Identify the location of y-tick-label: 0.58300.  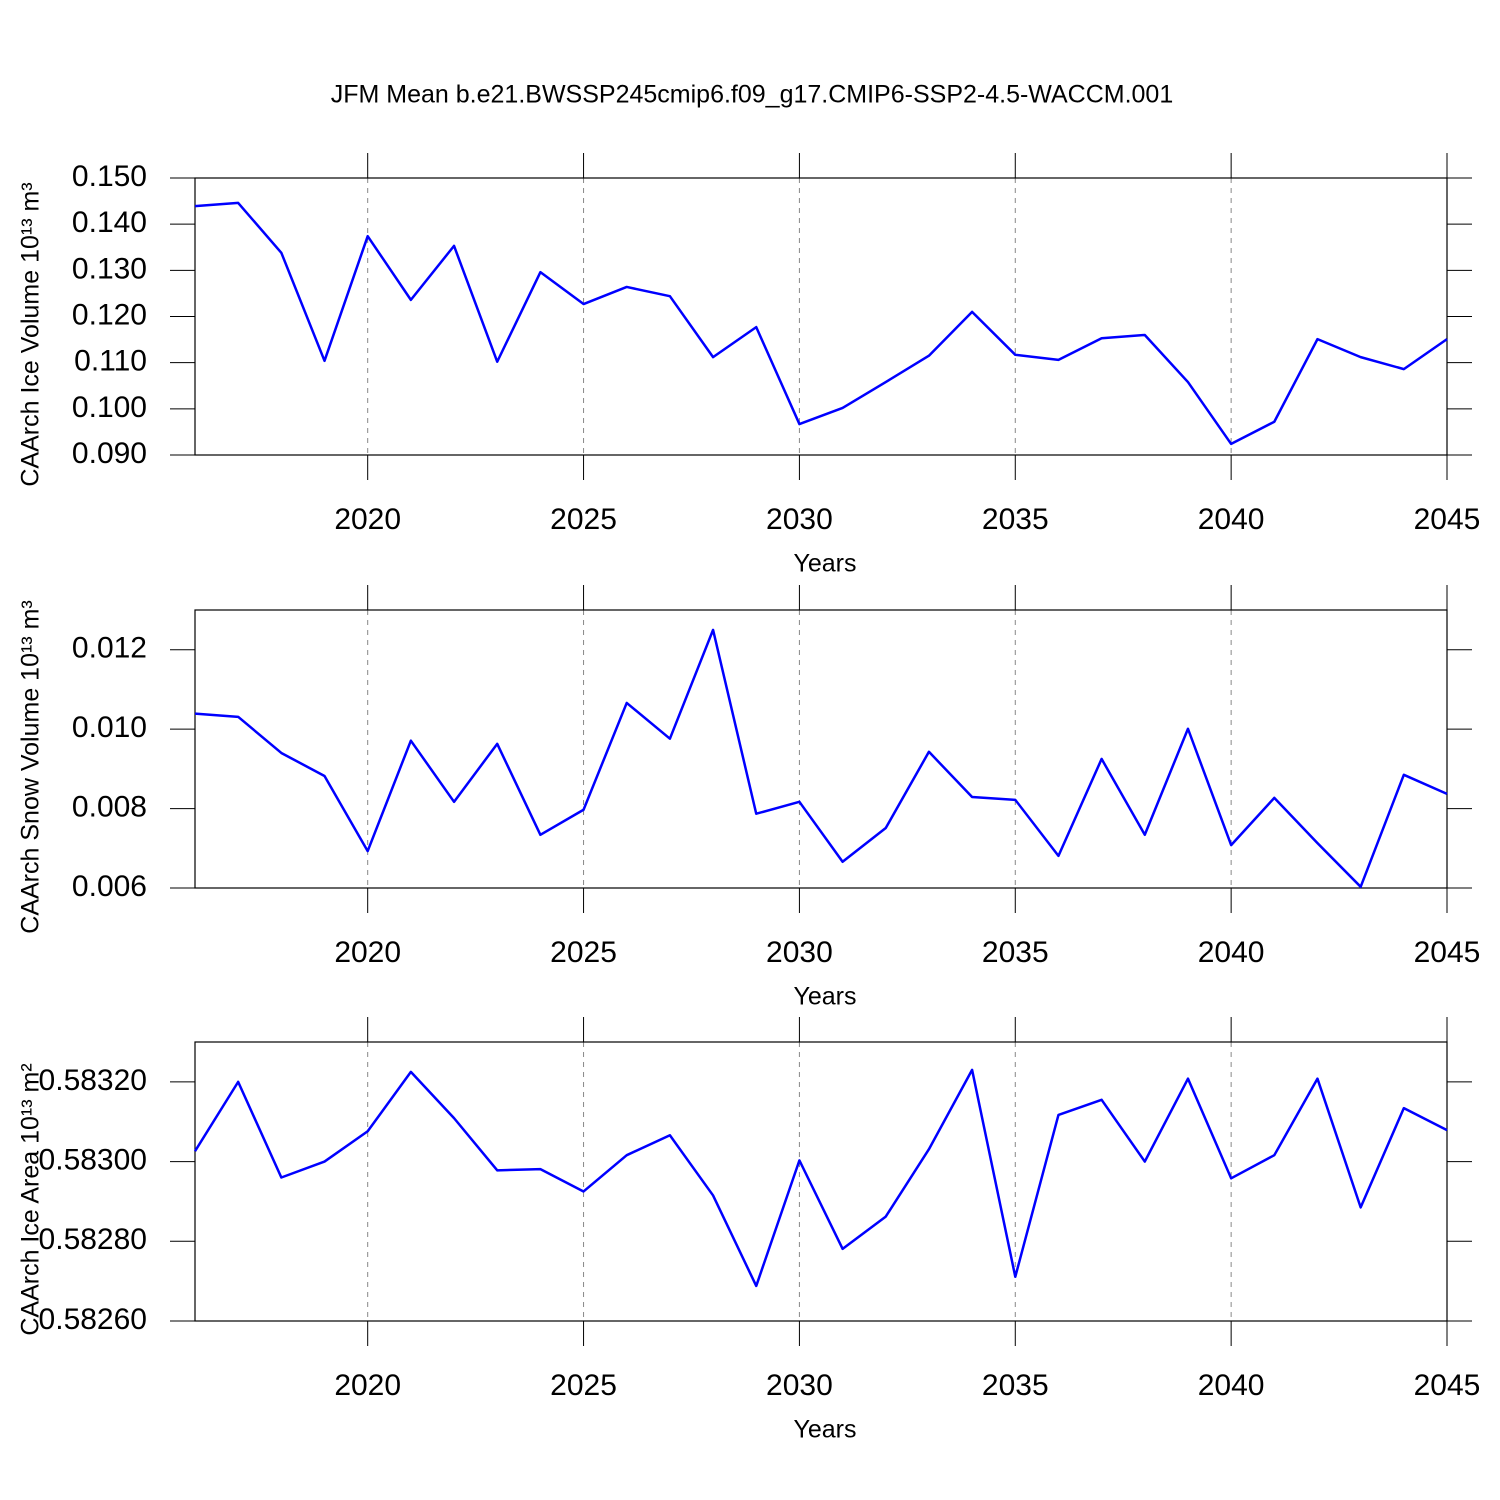
(93, 1159).